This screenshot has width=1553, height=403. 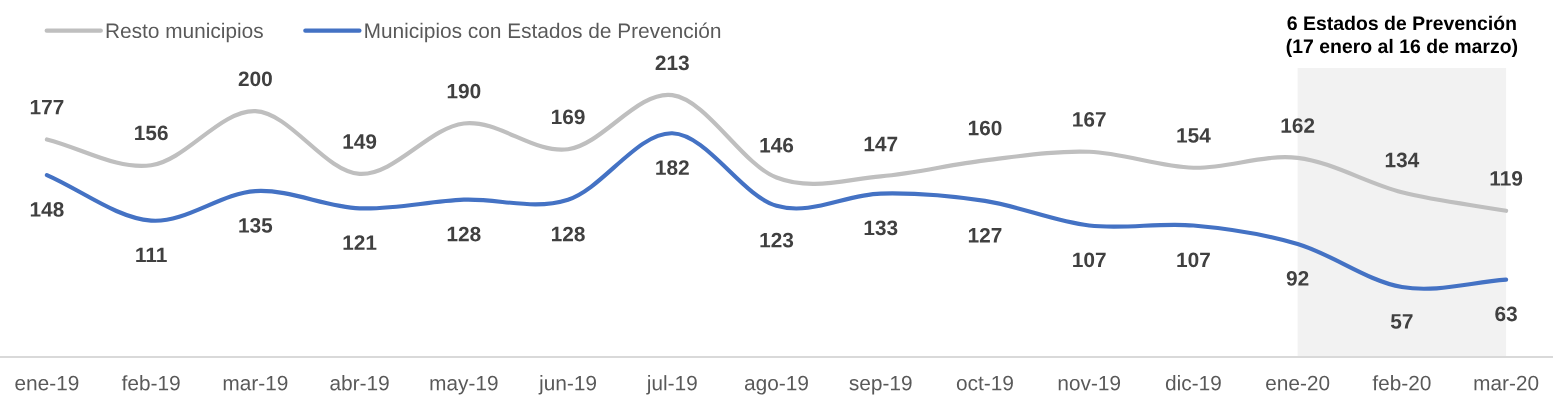 What do you see at coordinates (777, 240) in the screenshot?
I see `data-label: 123` at bounding box center [777, 240].